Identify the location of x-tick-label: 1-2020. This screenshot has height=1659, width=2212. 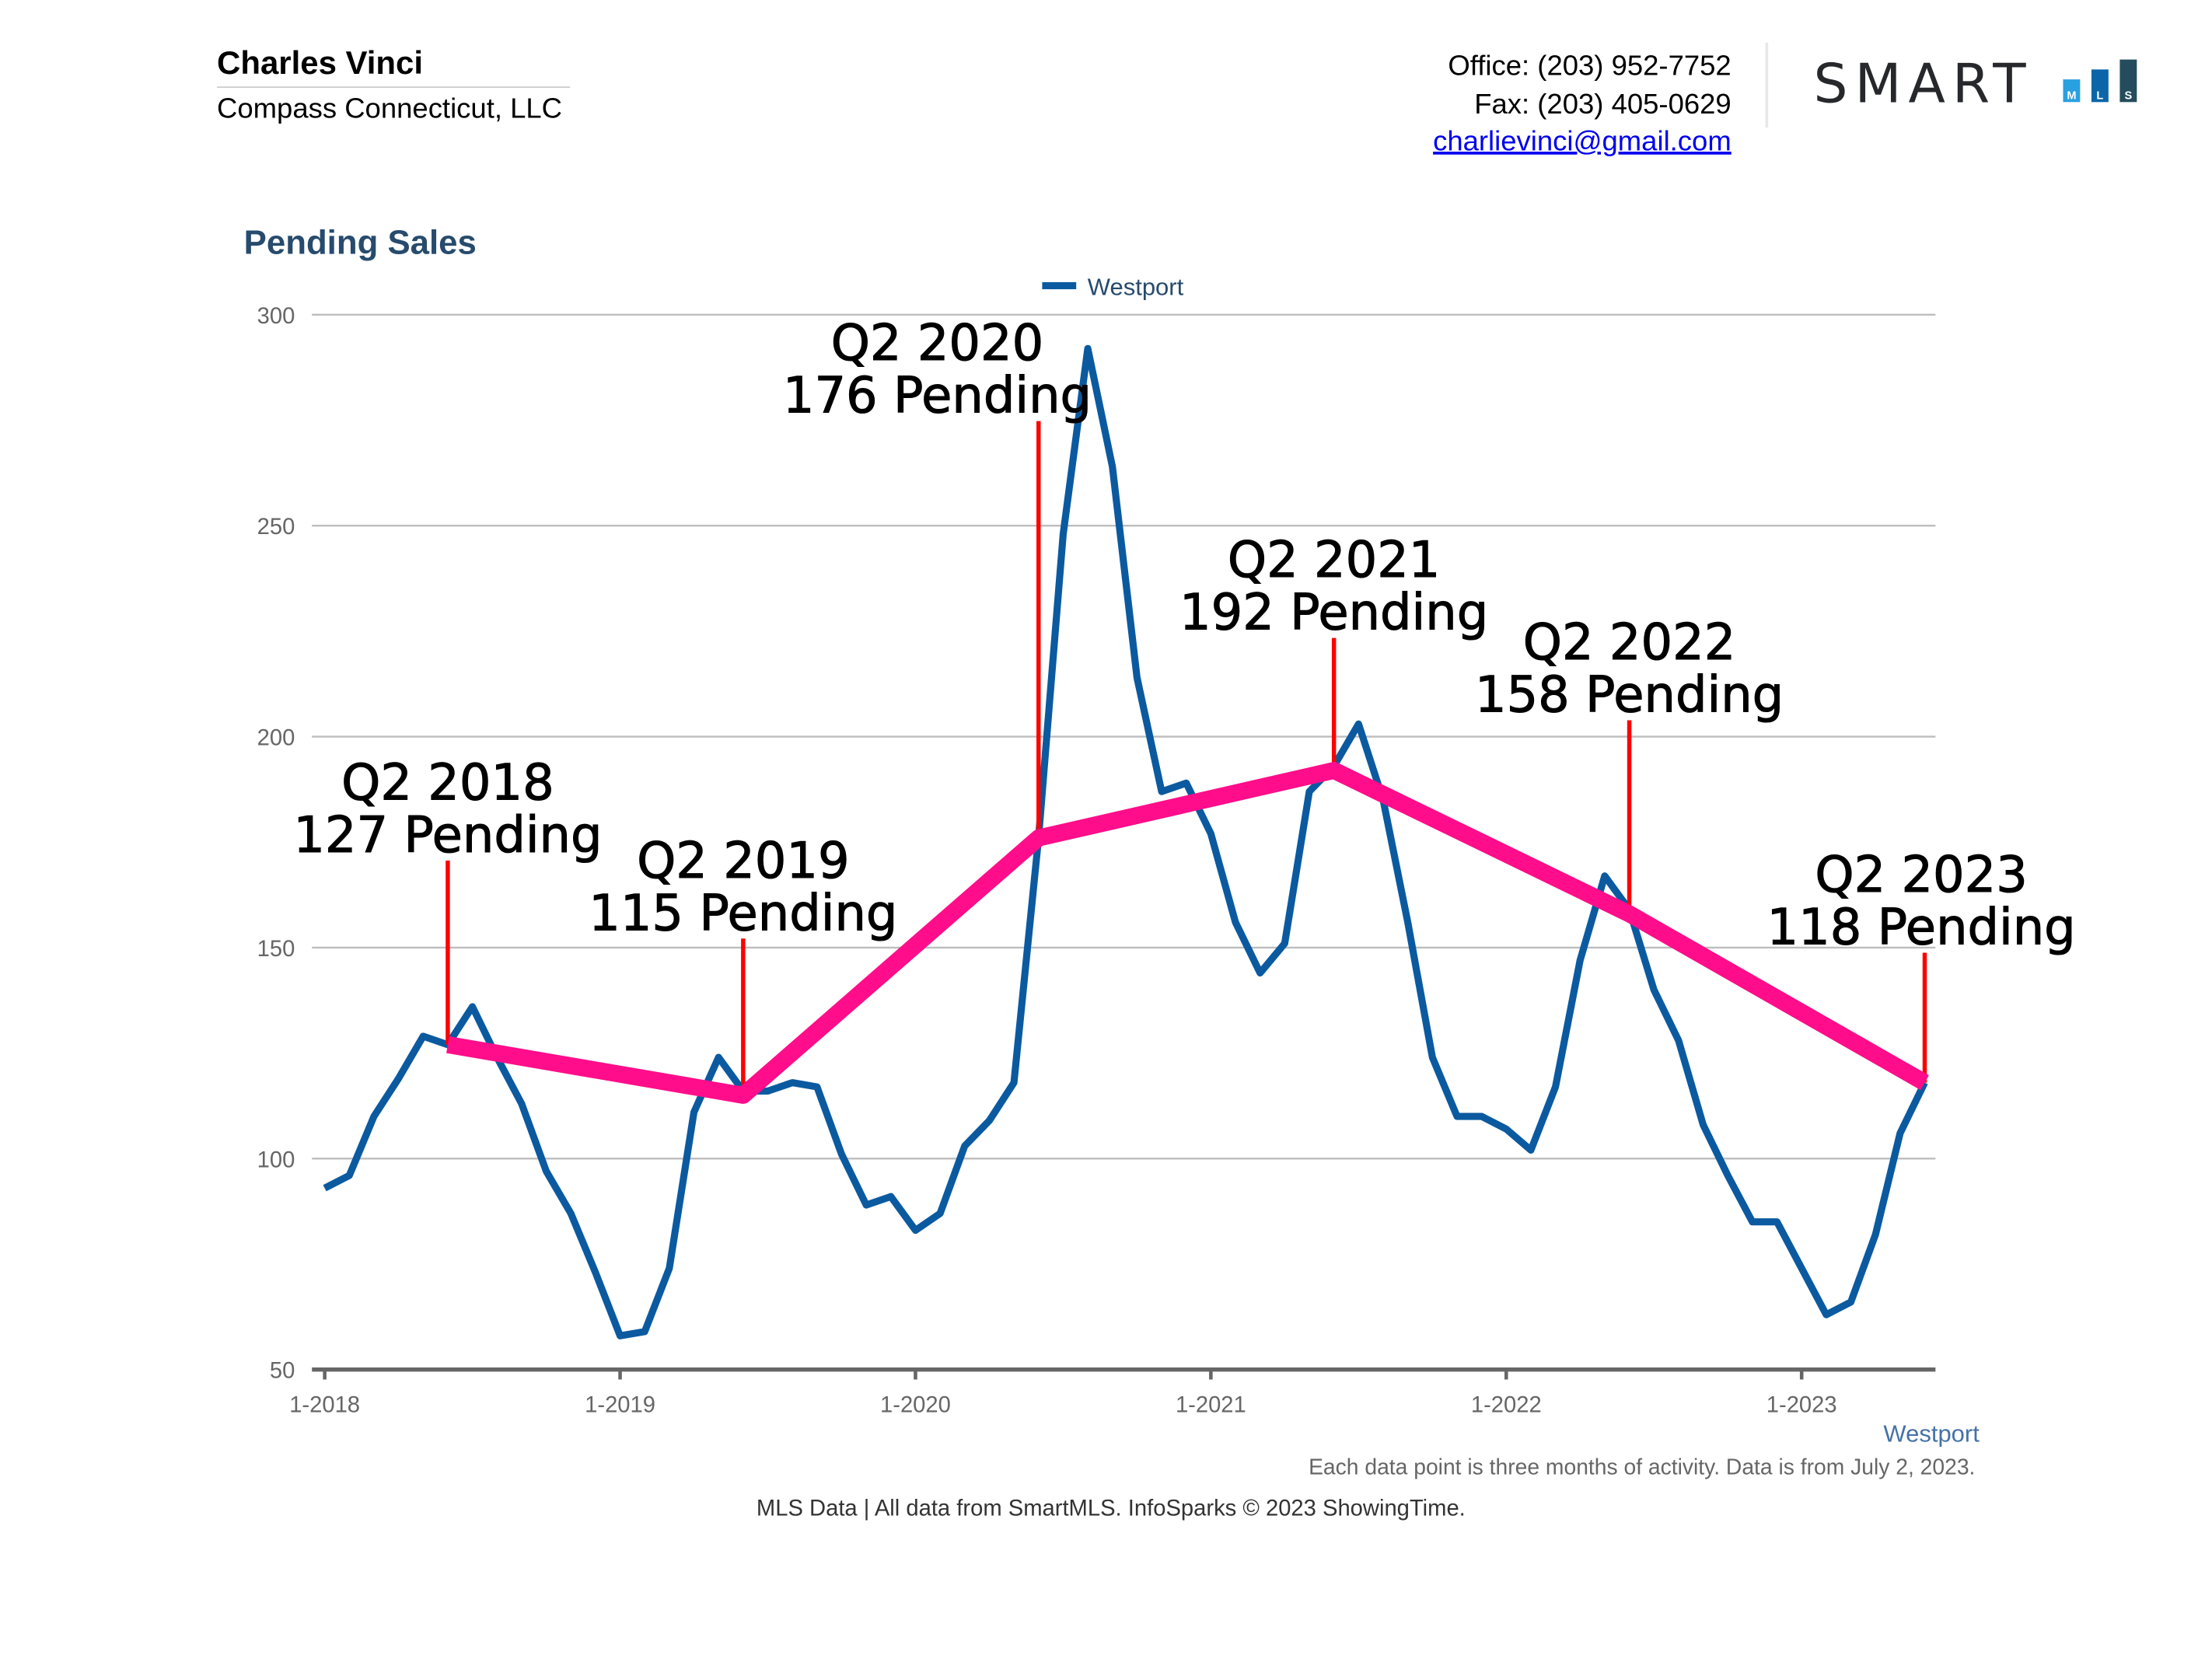
(915, 1404).